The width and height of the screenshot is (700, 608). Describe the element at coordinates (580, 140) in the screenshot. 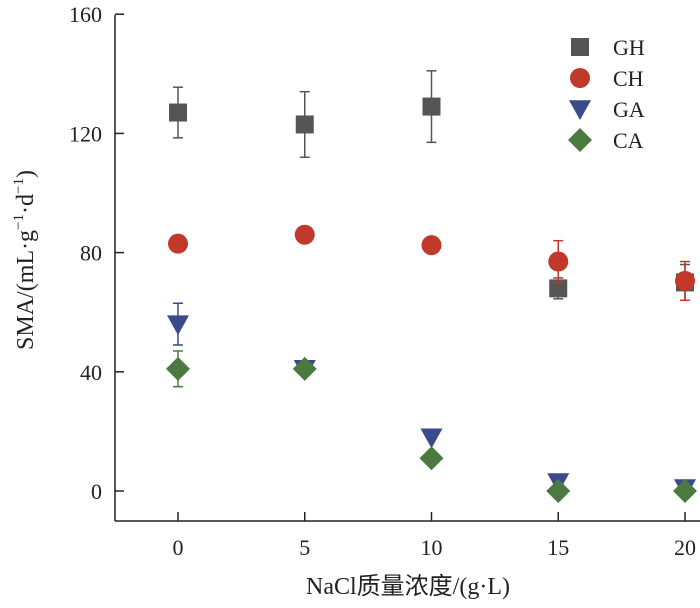

I see `legend-marker-ca` at that location.